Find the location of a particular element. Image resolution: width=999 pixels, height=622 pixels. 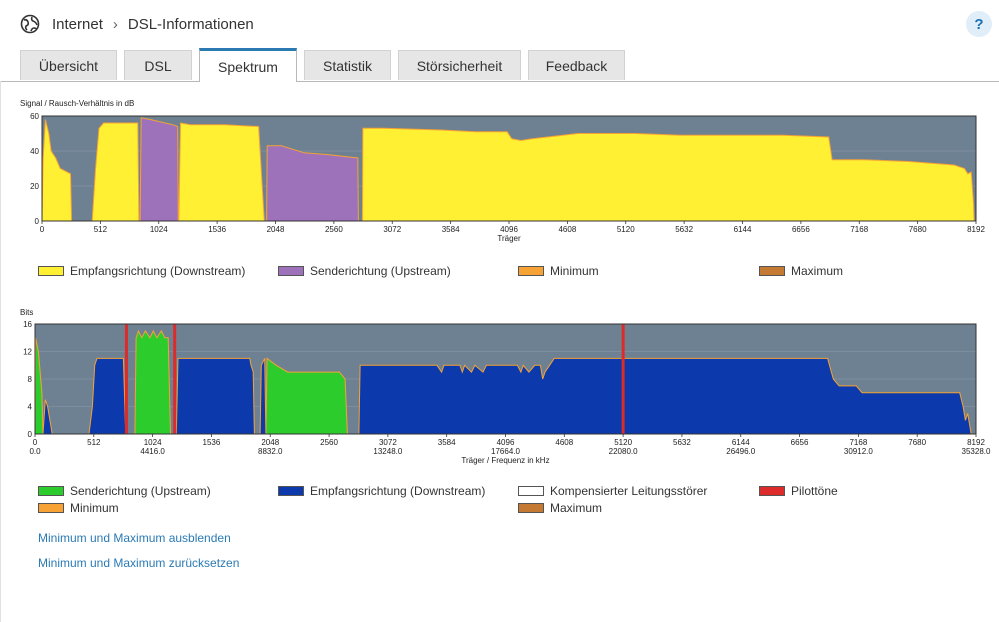

tab-statistik: Statistik is located at coordinates (347, 65).